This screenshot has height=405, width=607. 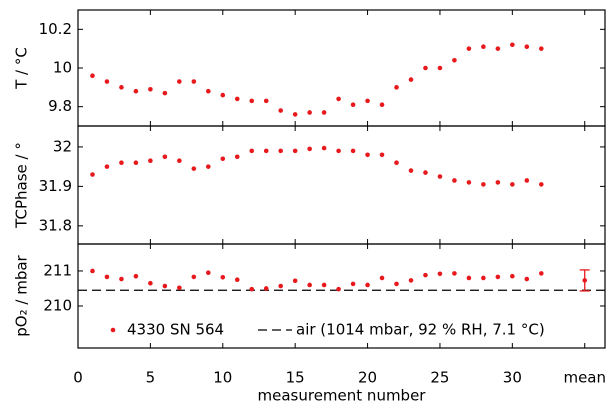 I want to click on legend-marker, so click(x=113, y=330).